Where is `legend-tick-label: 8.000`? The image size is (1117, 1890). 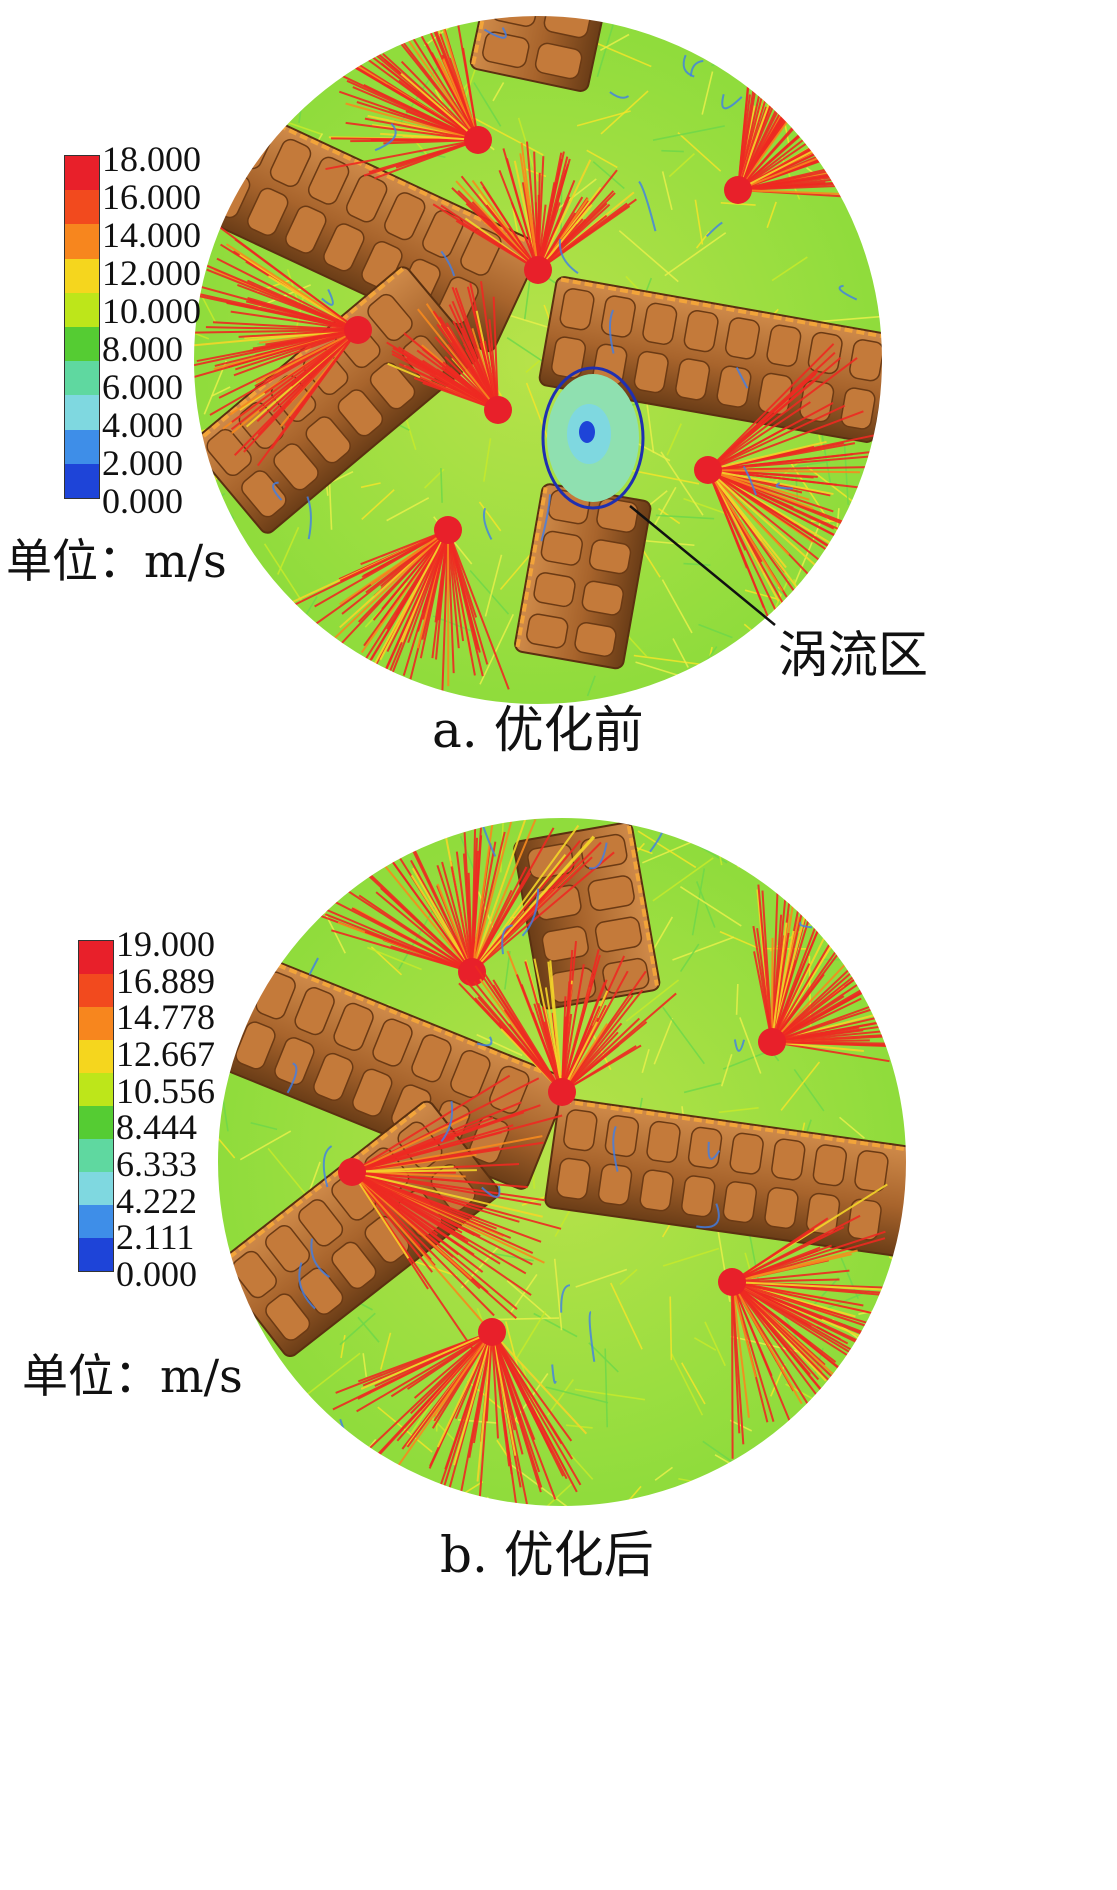
legend-tick-label: 8.000 is located at coordinates (142, 349).